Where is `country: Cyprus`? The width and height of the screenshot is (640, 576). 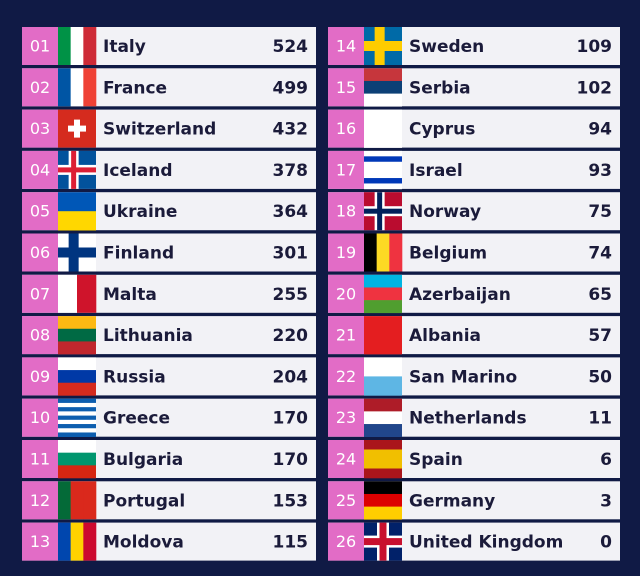 country: Cyprus is located at coordinates (442, 130).